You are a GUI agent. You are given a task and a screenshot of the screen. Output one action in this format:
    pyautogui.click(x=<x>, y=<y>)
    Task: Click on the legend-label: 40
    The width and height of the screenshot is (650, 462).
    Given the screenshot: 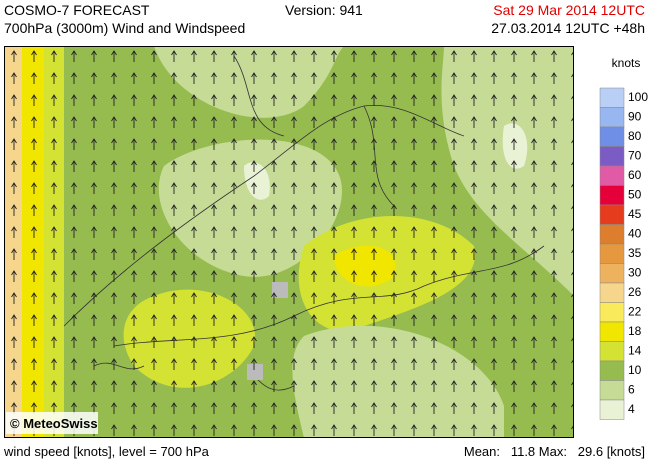 What is the action you would take?
    pyautogui.click(x=635, y=233)
    